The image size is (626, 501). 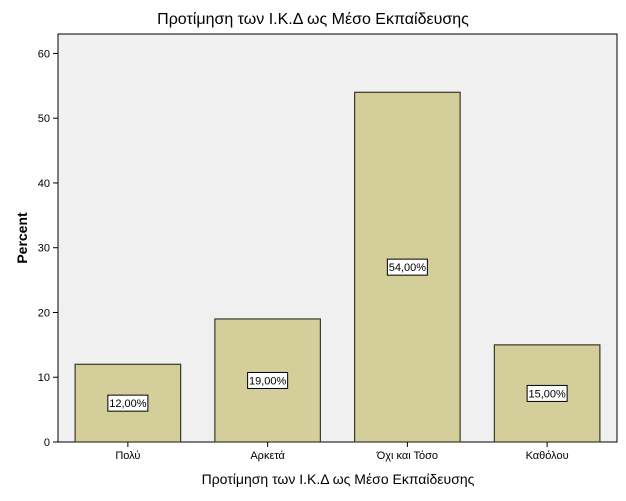 What do you see at coordinates (22, 238) in the screenshot?
I see `y-axis-title: Percent` at bounding box center [22, 238].